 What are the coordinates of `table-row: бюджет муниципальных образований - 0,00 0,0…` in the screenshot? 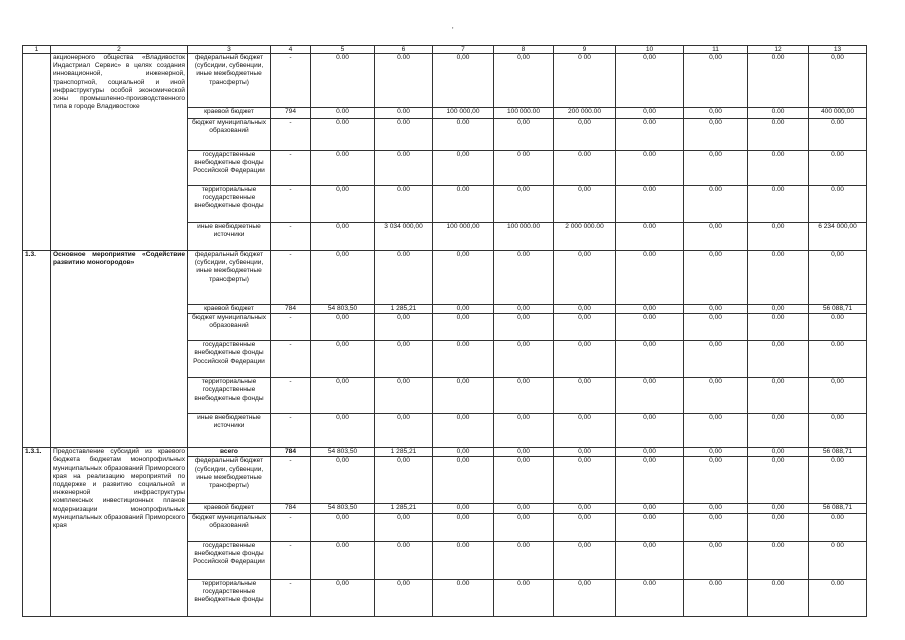 It's located at (445, 527).